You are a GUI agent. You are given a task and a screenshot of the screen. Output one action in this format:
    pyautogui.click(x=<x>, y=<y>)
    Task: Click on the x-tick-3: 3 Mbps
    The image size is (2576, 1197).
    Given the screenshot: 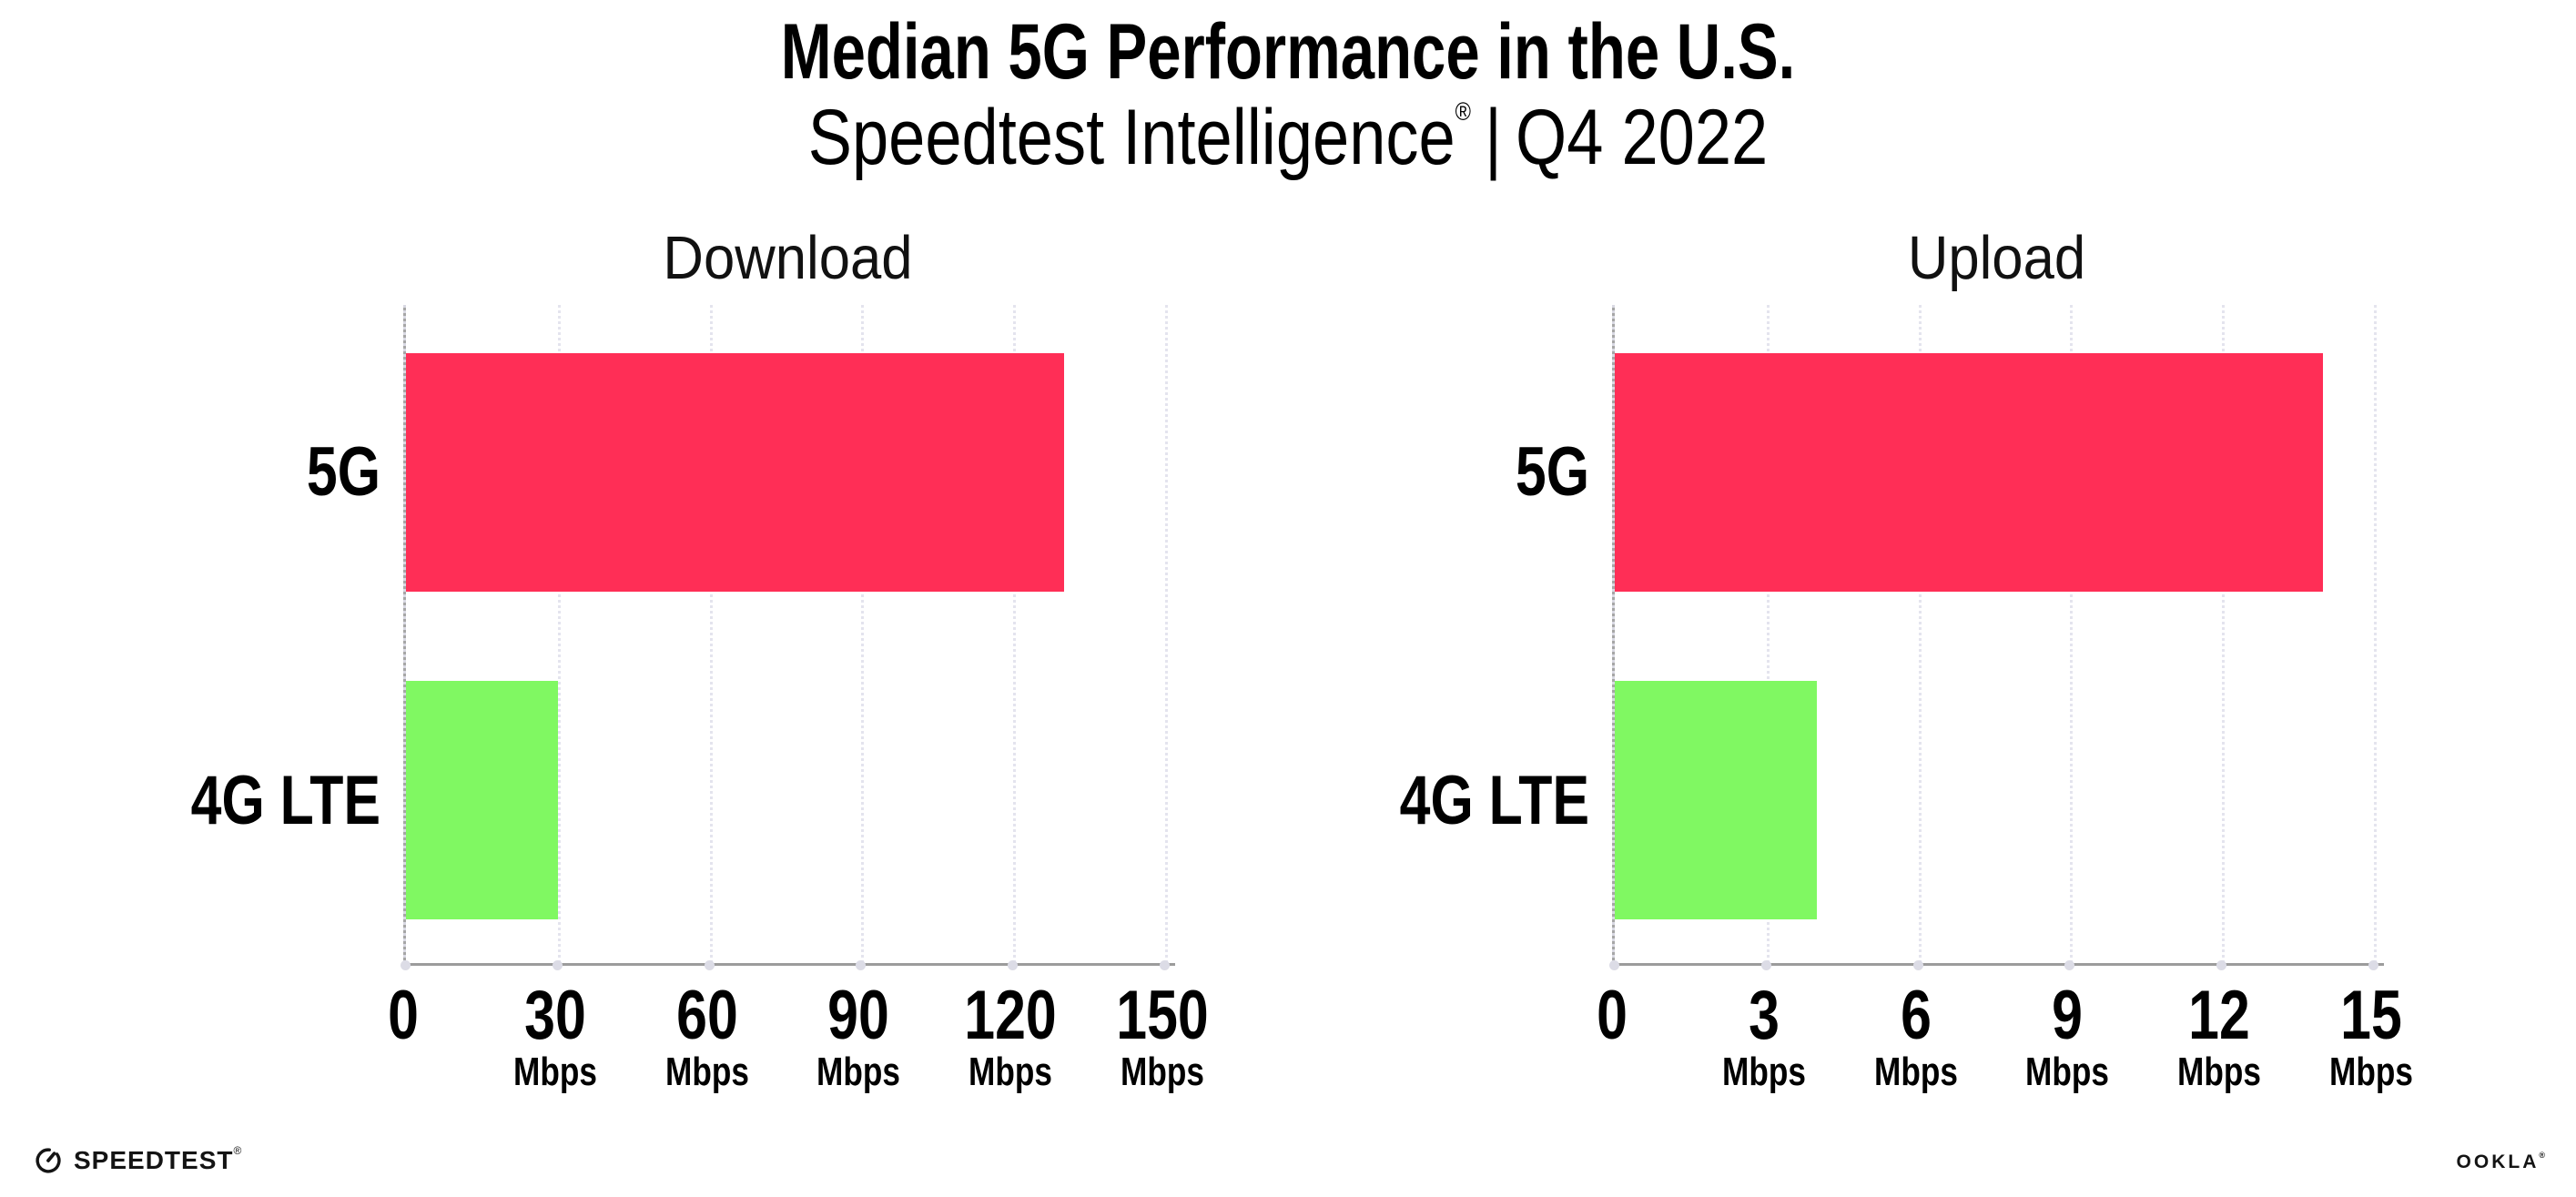 What is the action you would take?
    pyautogui.click(x=1763, y=1036)
    